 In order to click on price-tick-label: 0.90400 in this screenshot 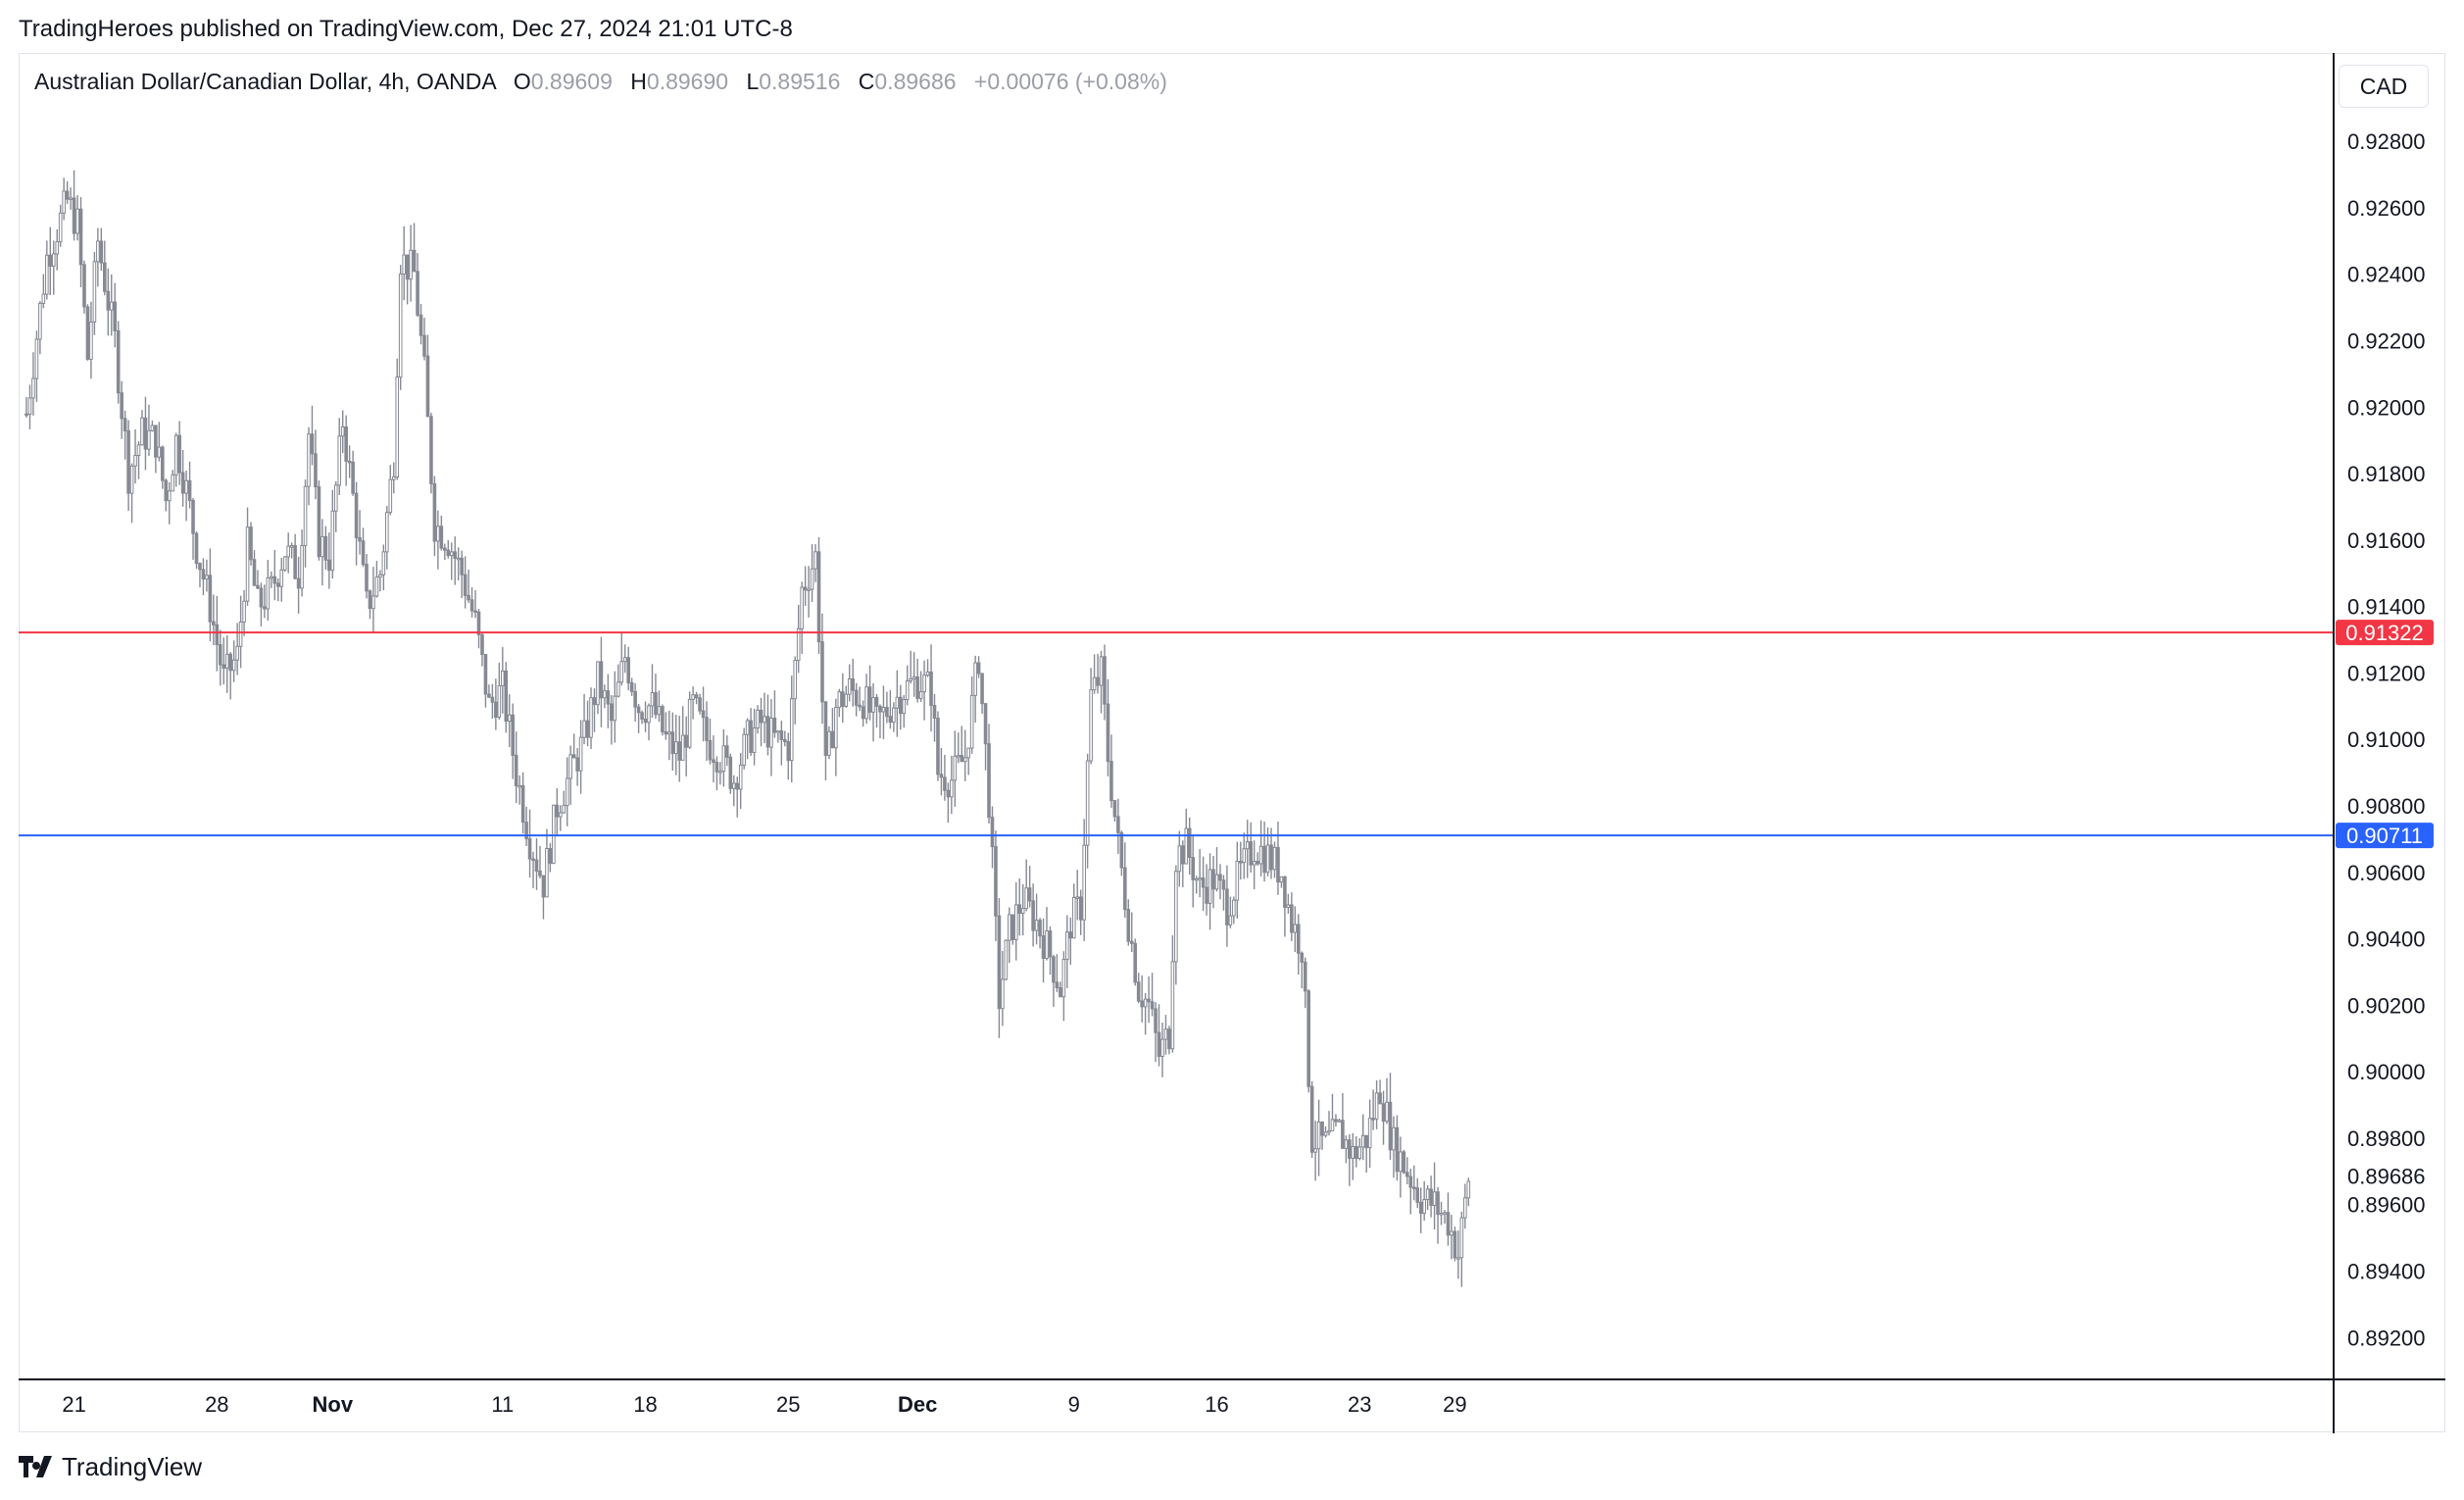, I will do `click(2387, 939)`.